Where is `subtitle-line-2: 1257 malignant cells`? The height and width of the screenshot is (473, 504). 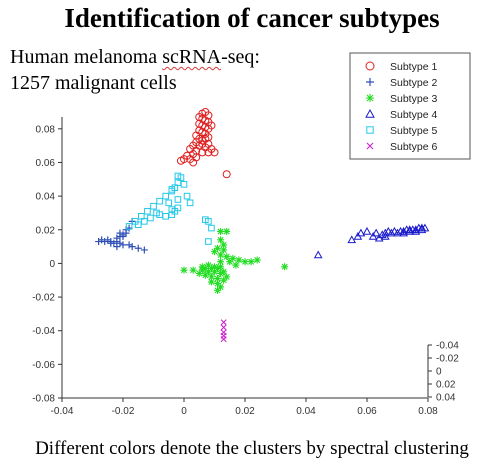 subtitle-line-2: 1257 malignant cells is located at coordinates (93, 83).